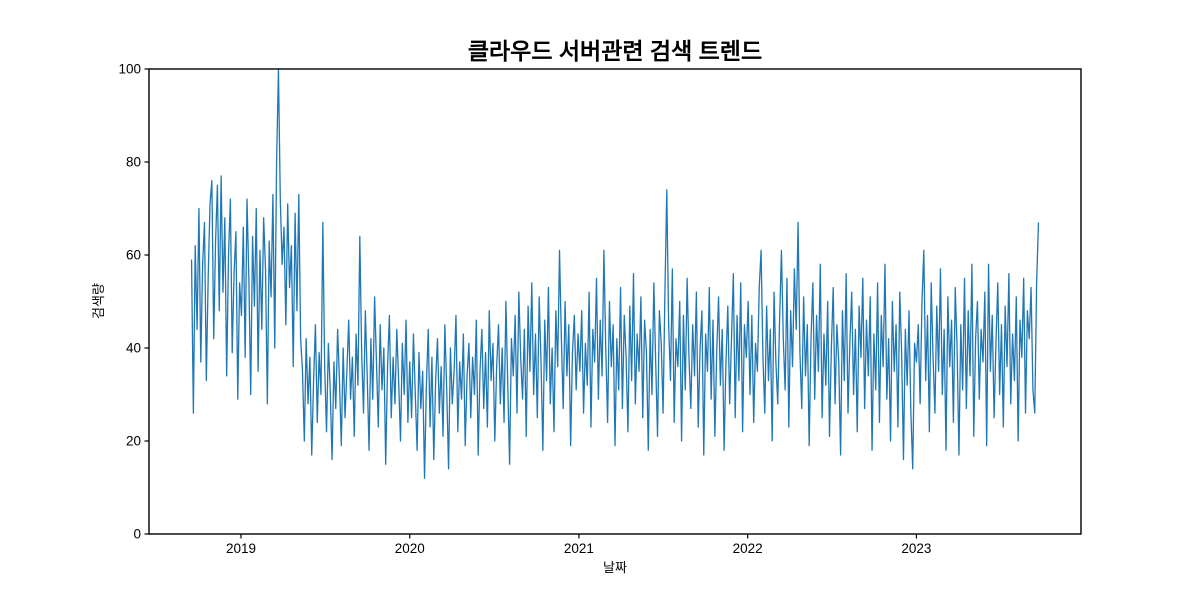 This screenshot has height=600, width=1200. What do you see at coordinates (748, 548) in the screenshot?
I see `x-tick-label: 2022` at bounding box center [748, 548].